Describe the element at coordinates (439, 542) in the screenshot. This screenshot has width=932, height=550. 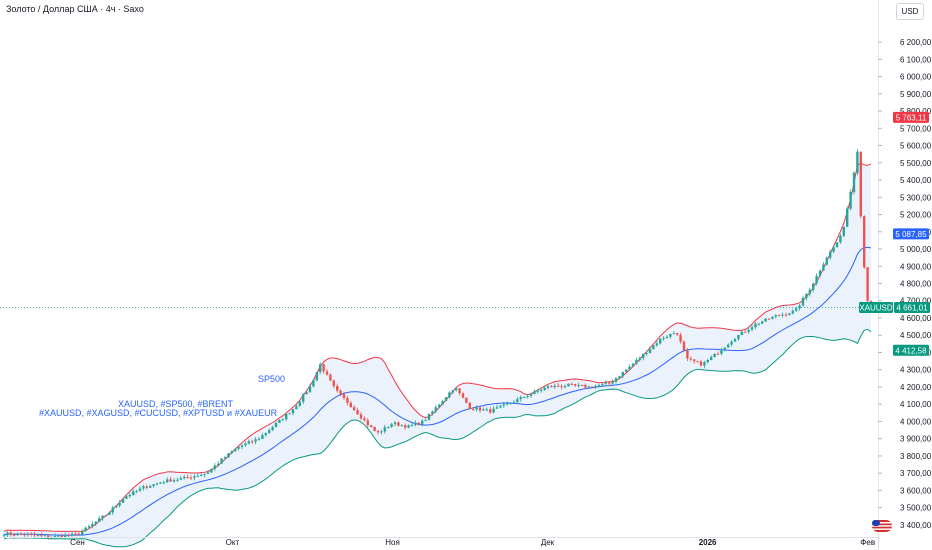
I see `time-axis: Сен Окт Ноя Дек 2026 Фев` at that location.